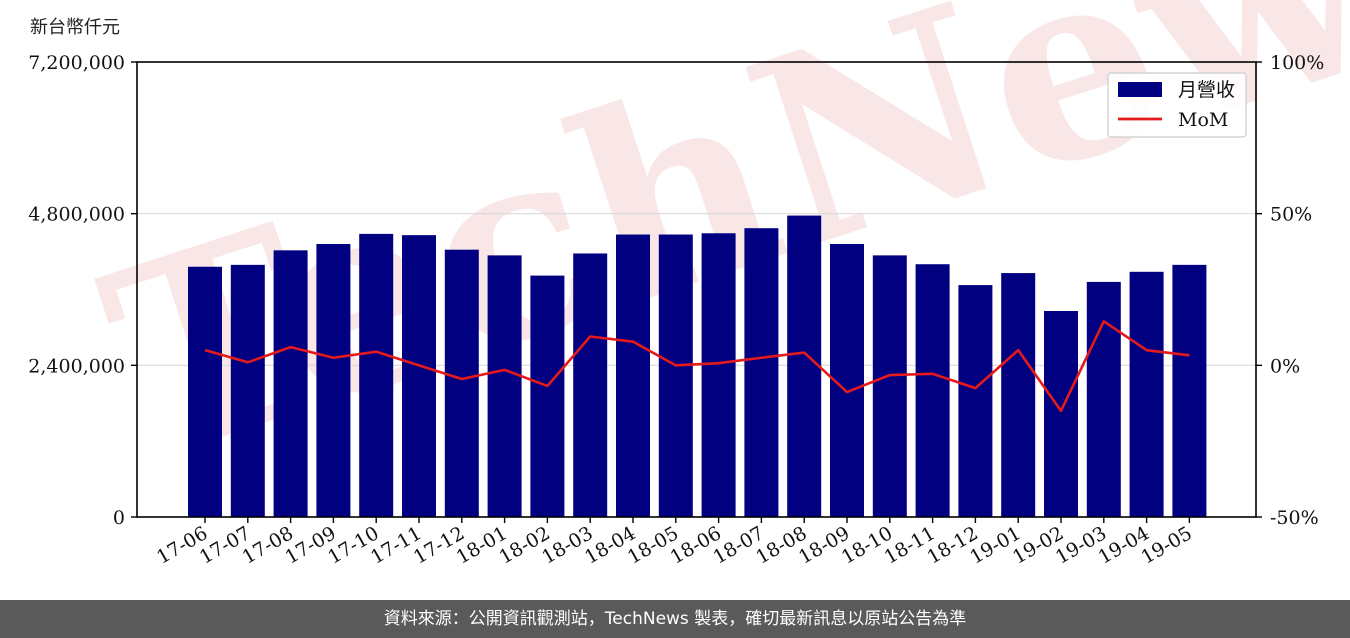 Image resolution: width=1350 pixels, height=638 pixels. Describe the element at coordinates (1297, 63) in the screenshot. I see `y-right-tick-label: 100%` at that location.